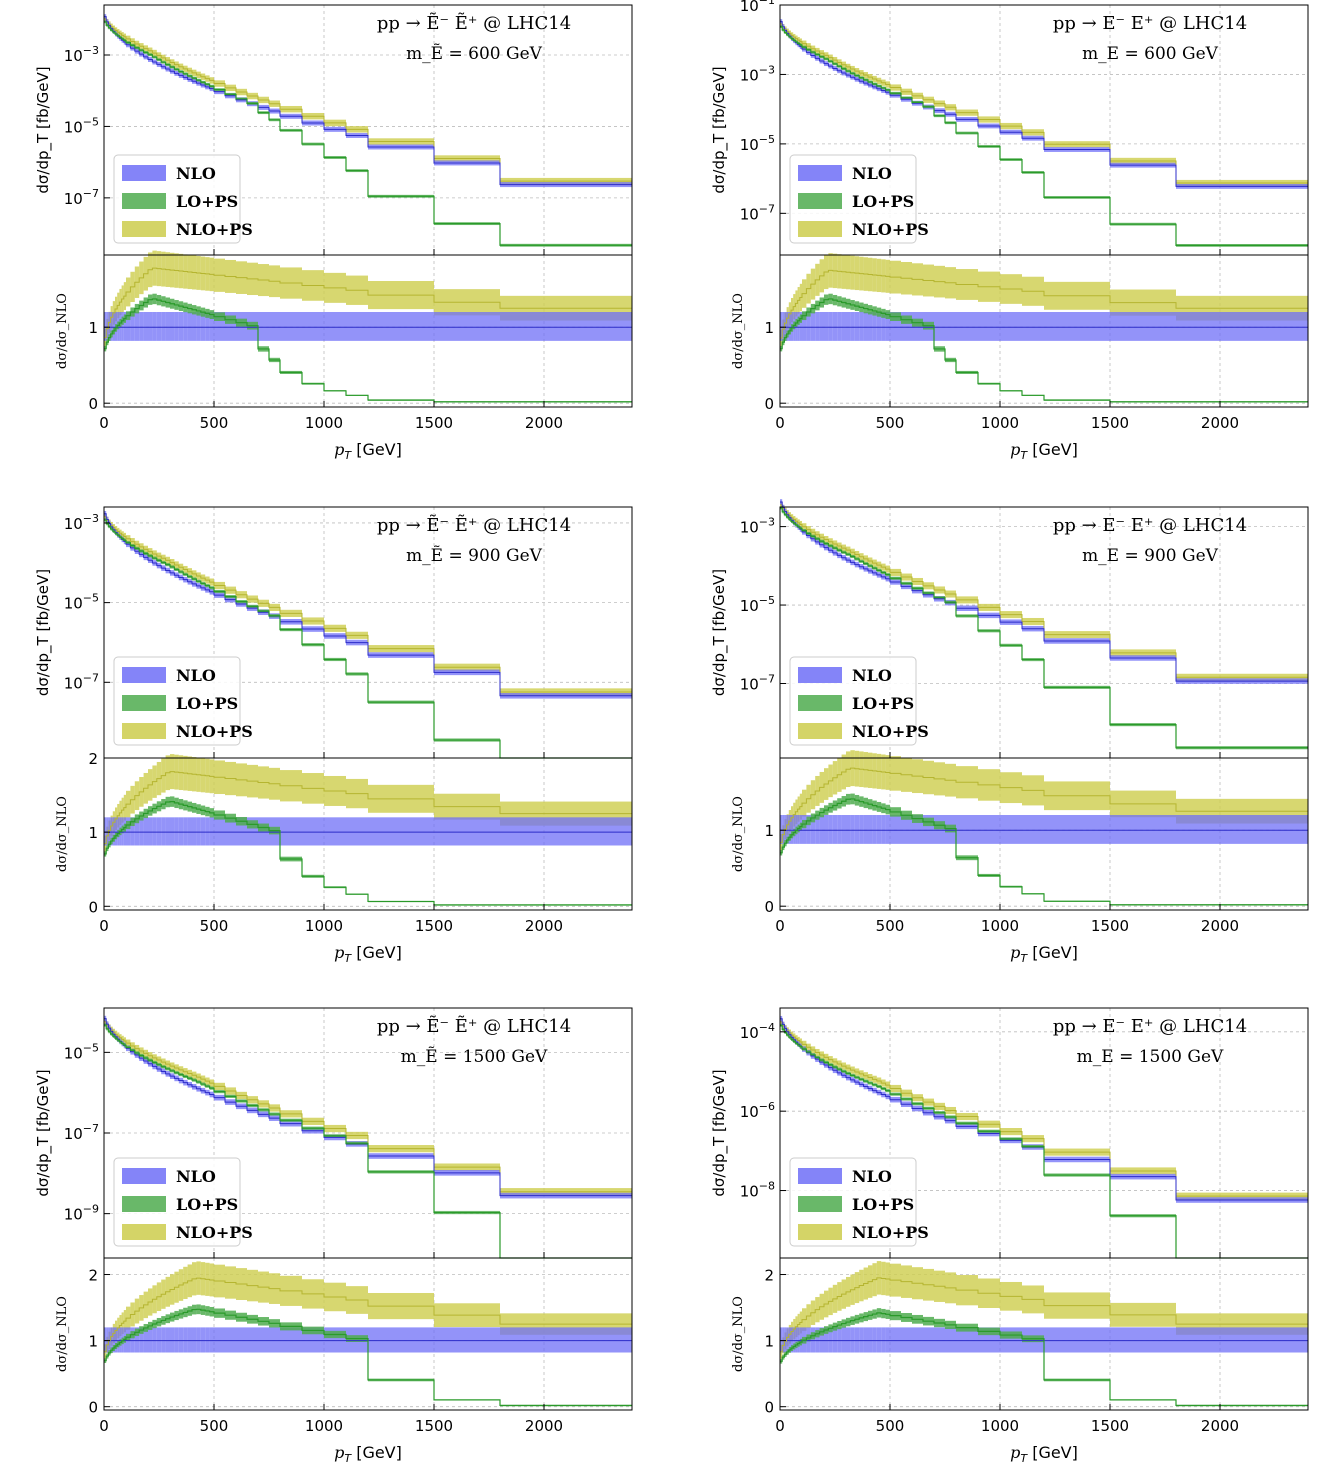 The width and height of the screenshot is (1322, 1470). Describe the element at coordinates (474, 23) in the screenshot. I see `panel-title: pp → Ẽ⁻ Ẽ⁺ @ LHC14` at that location.